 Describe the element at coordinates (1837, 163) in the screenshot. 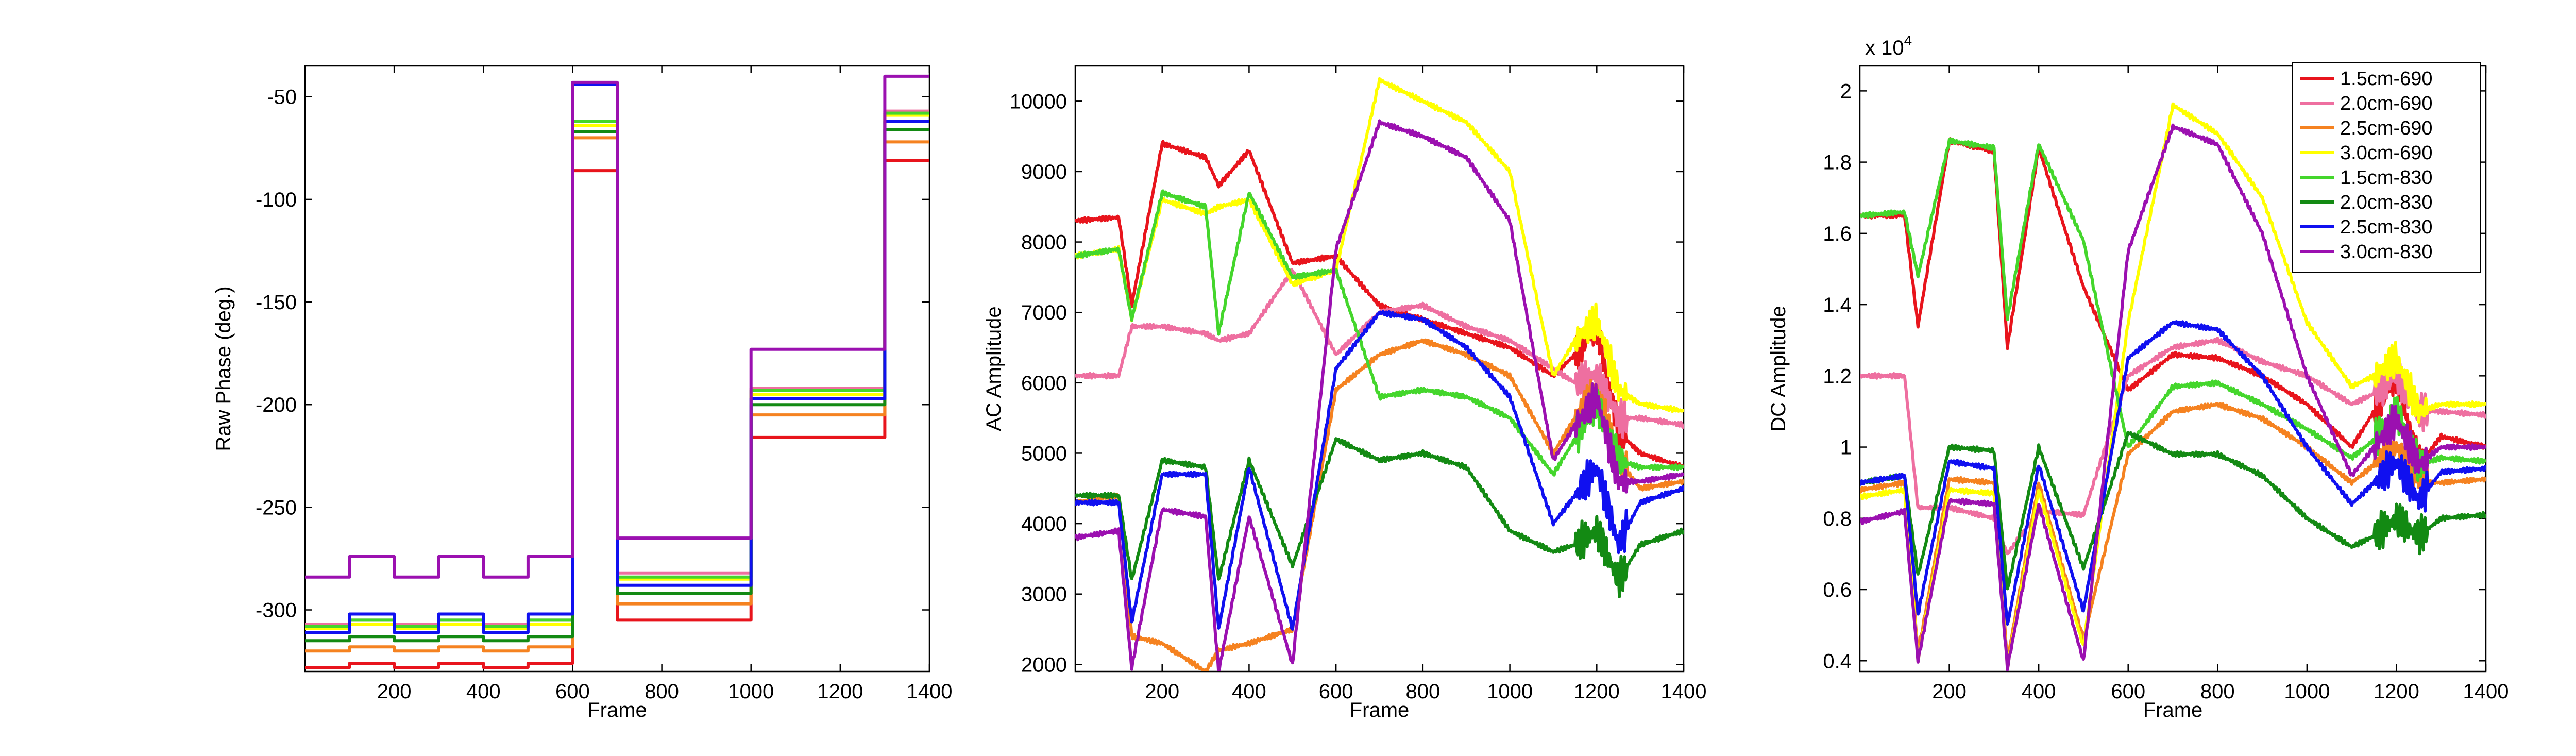

I see `y-tick-label-dc-7: 1.8` at that location.